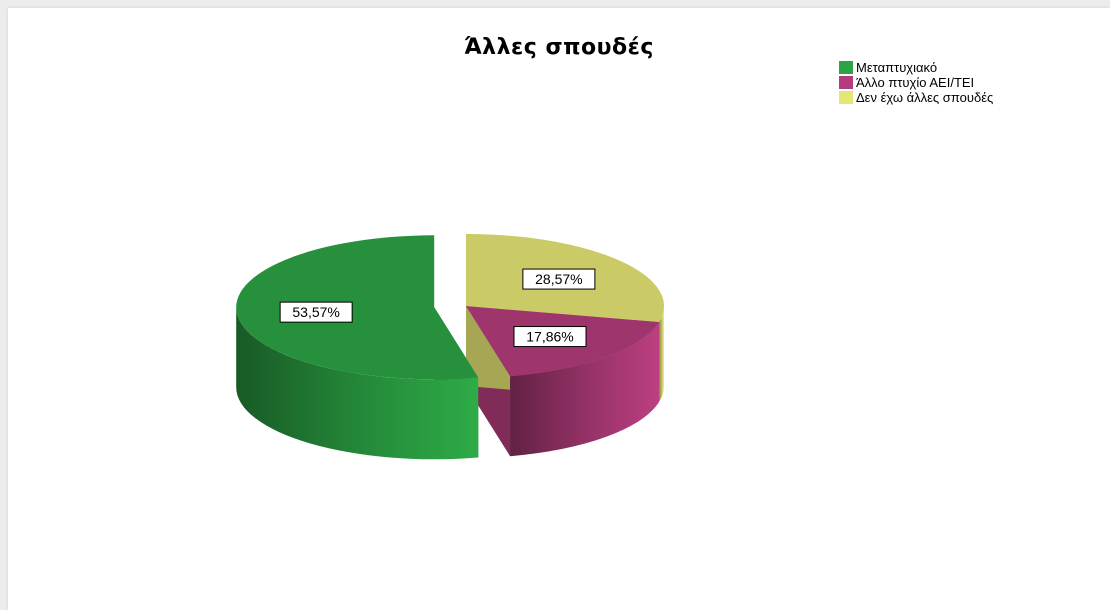  I want to click on legend-swatch-other-degree, so click(846, 82).